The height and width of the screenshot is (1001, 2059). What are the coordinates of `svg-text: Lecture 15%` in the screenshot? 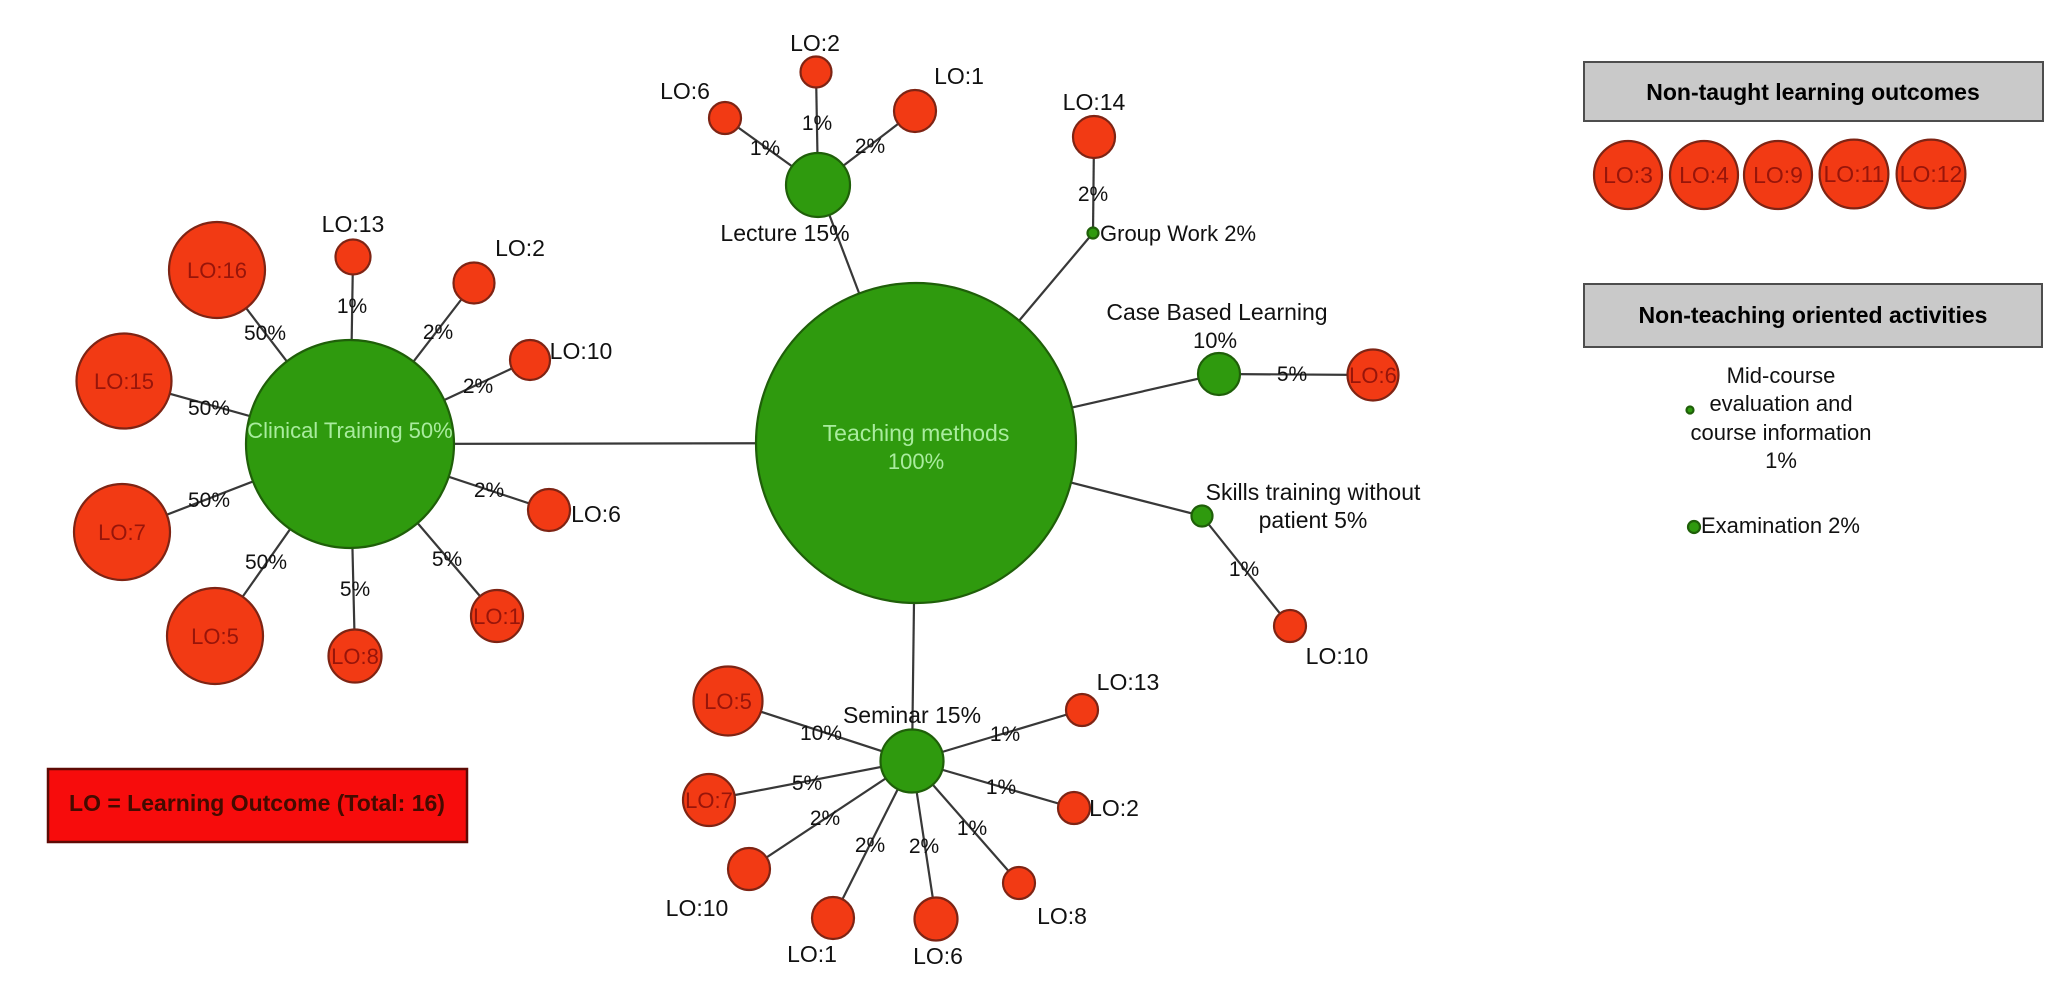 It's located at (784, 233).